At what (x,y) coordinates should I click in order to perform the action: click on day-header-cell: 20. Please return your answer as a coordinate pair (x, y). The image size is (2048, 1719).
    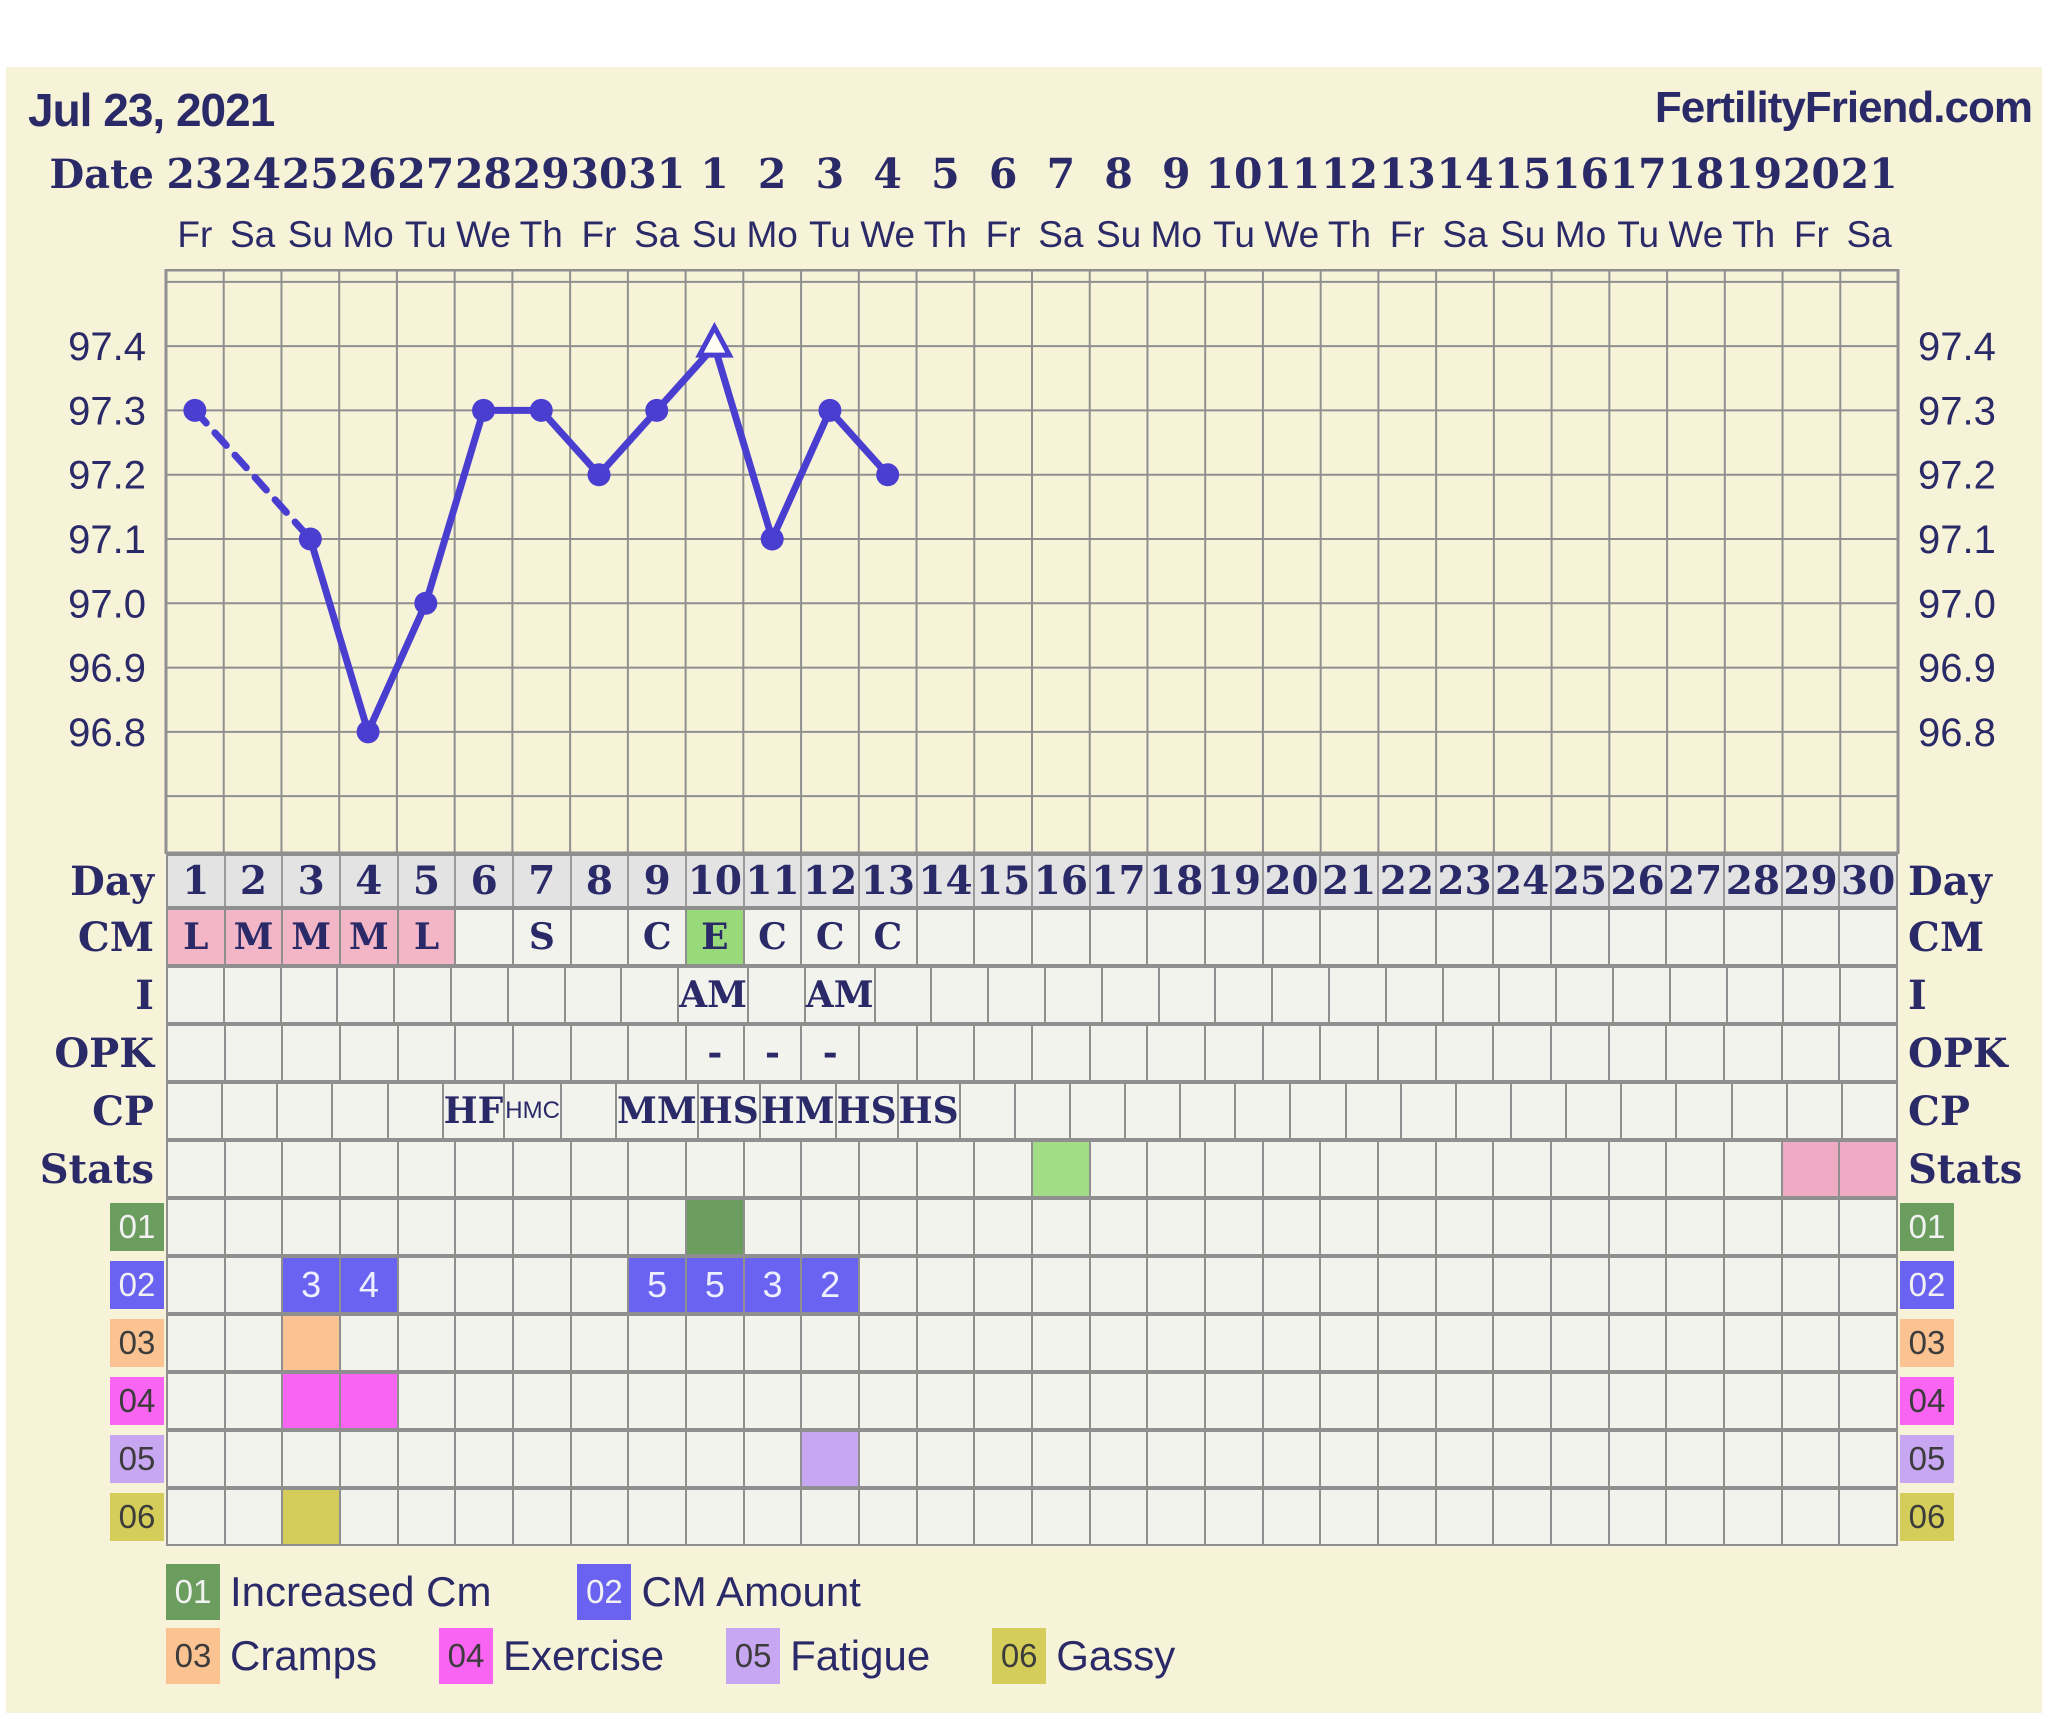
    Looking at the image, I should click on (1291, 881).